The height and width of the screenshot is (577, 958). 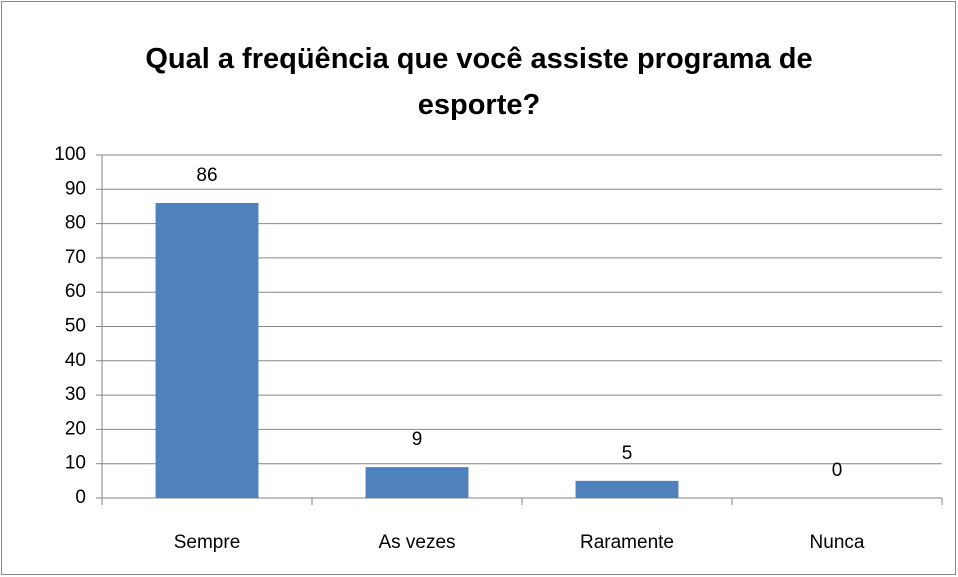 What do you see at coordinates (75, 394) in the screenshot?
I see `y-tick-label: 30` at bounding box center [75, 394].